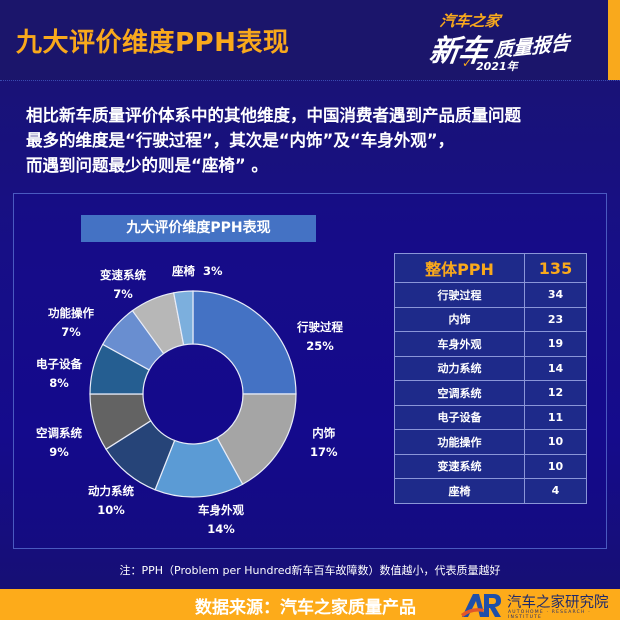 The width and height of the screenshot is (620, 620). I want to click on header-bar: 九大评价维度PPH表现 汽车之家 新车 质量报告 ✓ 2021年, so click(310, 40).